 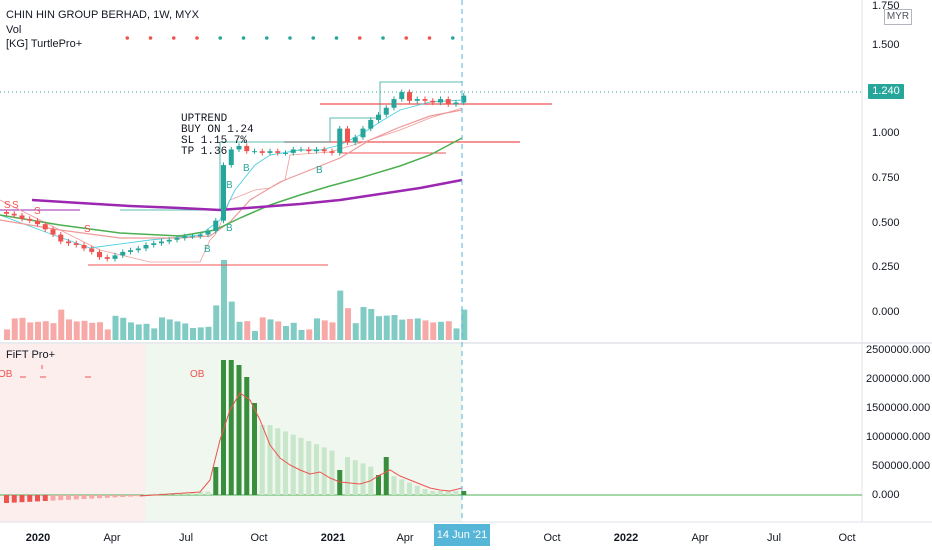 I want to click on ob-marker: OB, so click(x=6, y=374).